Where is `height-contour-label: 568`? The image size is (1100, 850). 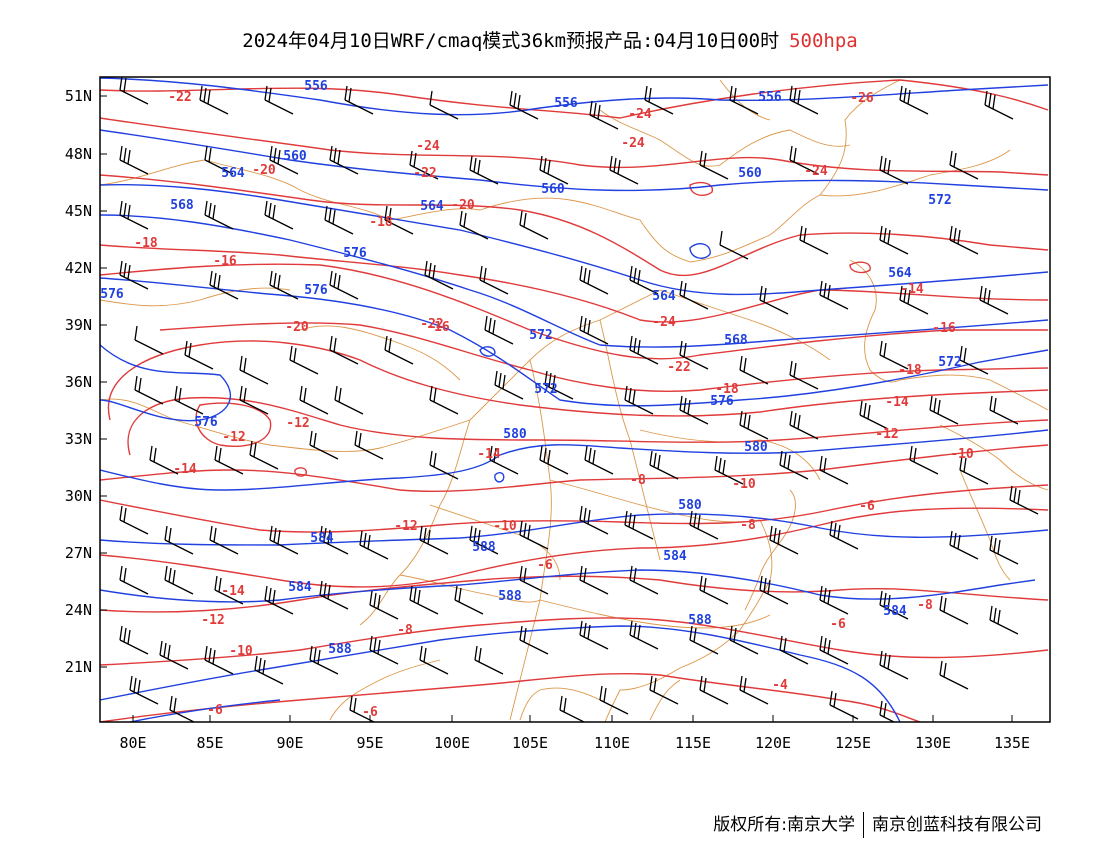
height-contour-label: 568 is located at coordinates (736, 340).